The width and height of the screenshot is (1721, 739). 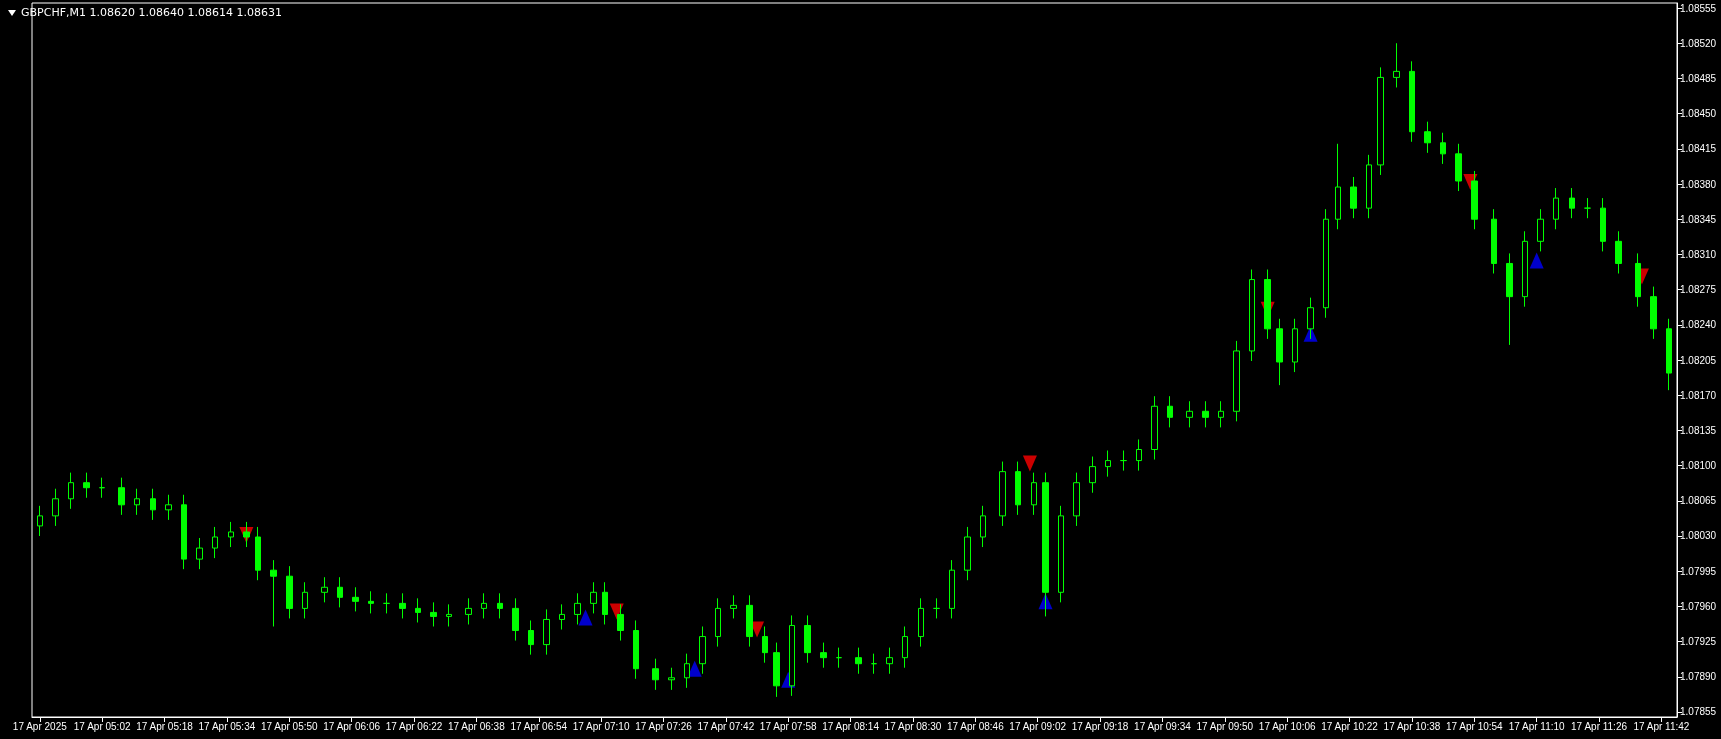 I want to click on x-tick-label: 17 Apr 08:14, so click(x=851, y=726).